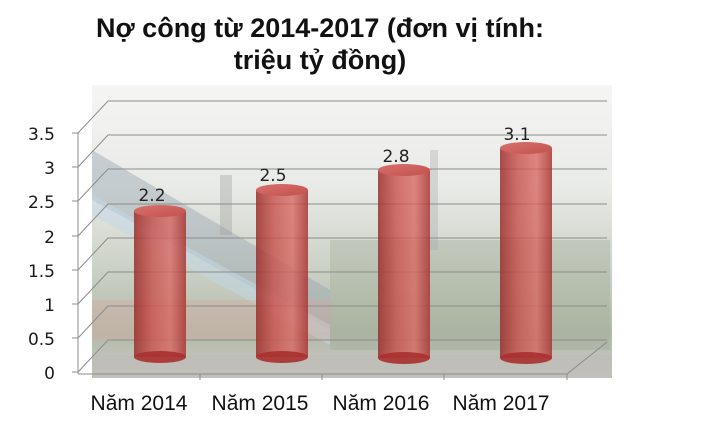 The height and width of the screenshot is (426, 720). Describe the element at coordinates (49, 169) in the screenshot. I see `y-tick-3: 3` at that location.